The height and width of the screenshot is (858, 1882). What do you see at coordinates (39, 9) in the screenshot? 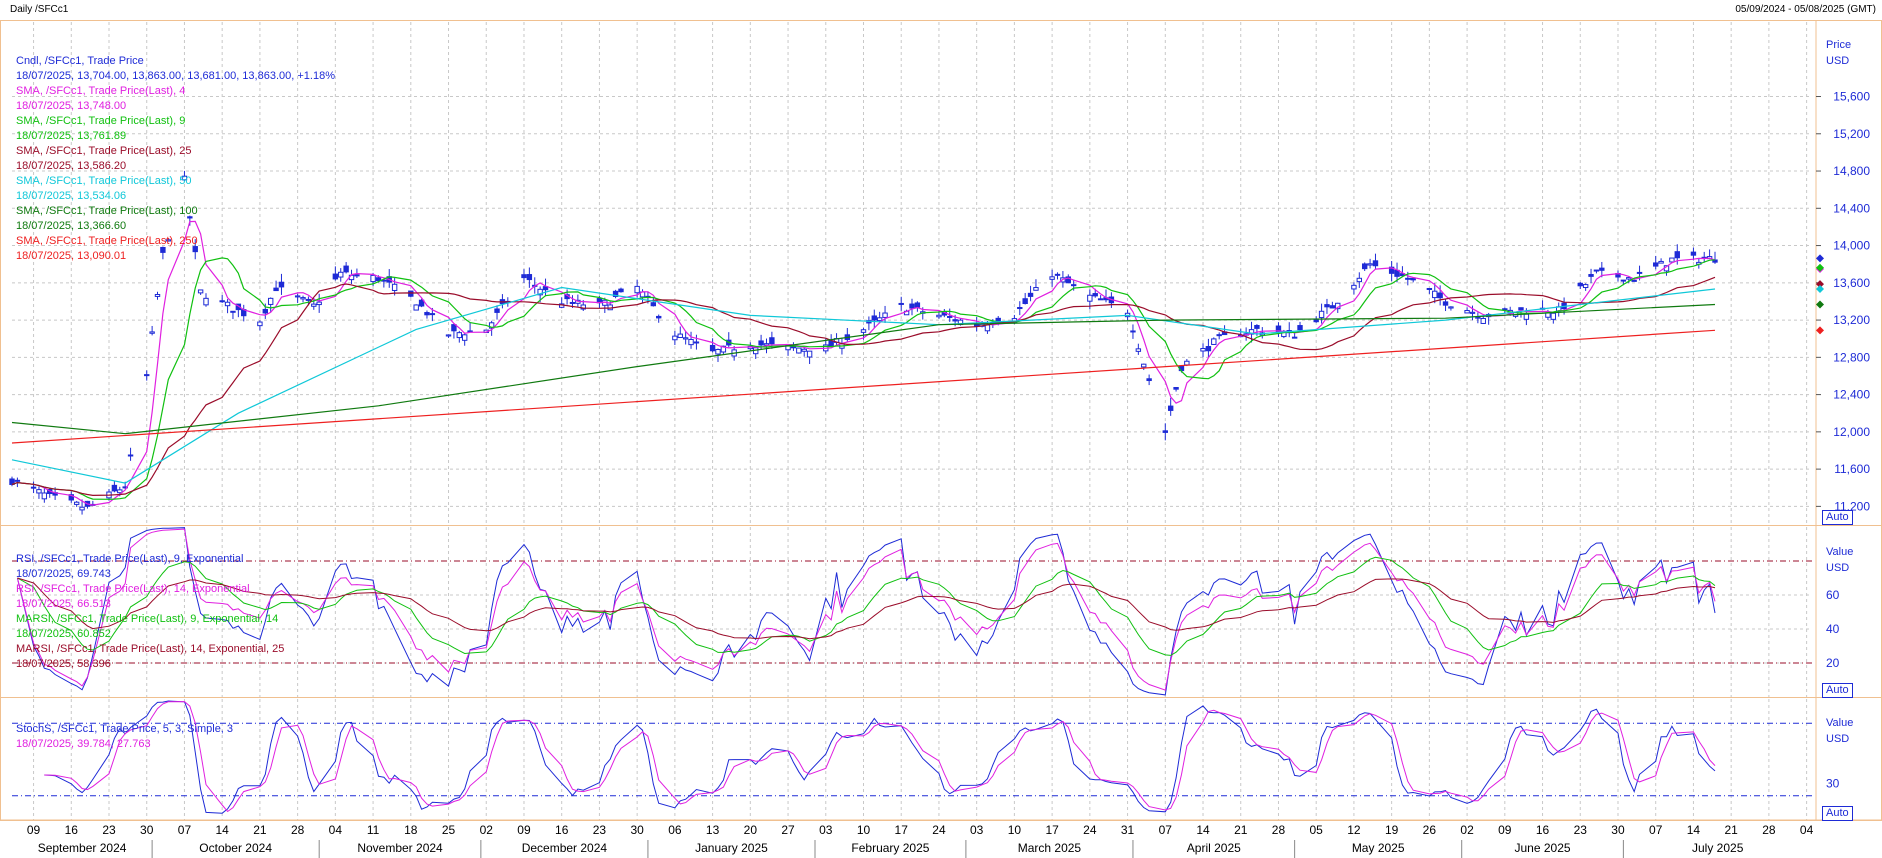
I see `chart-title: Daily /SFCc1` at bounding box center [39, 9].